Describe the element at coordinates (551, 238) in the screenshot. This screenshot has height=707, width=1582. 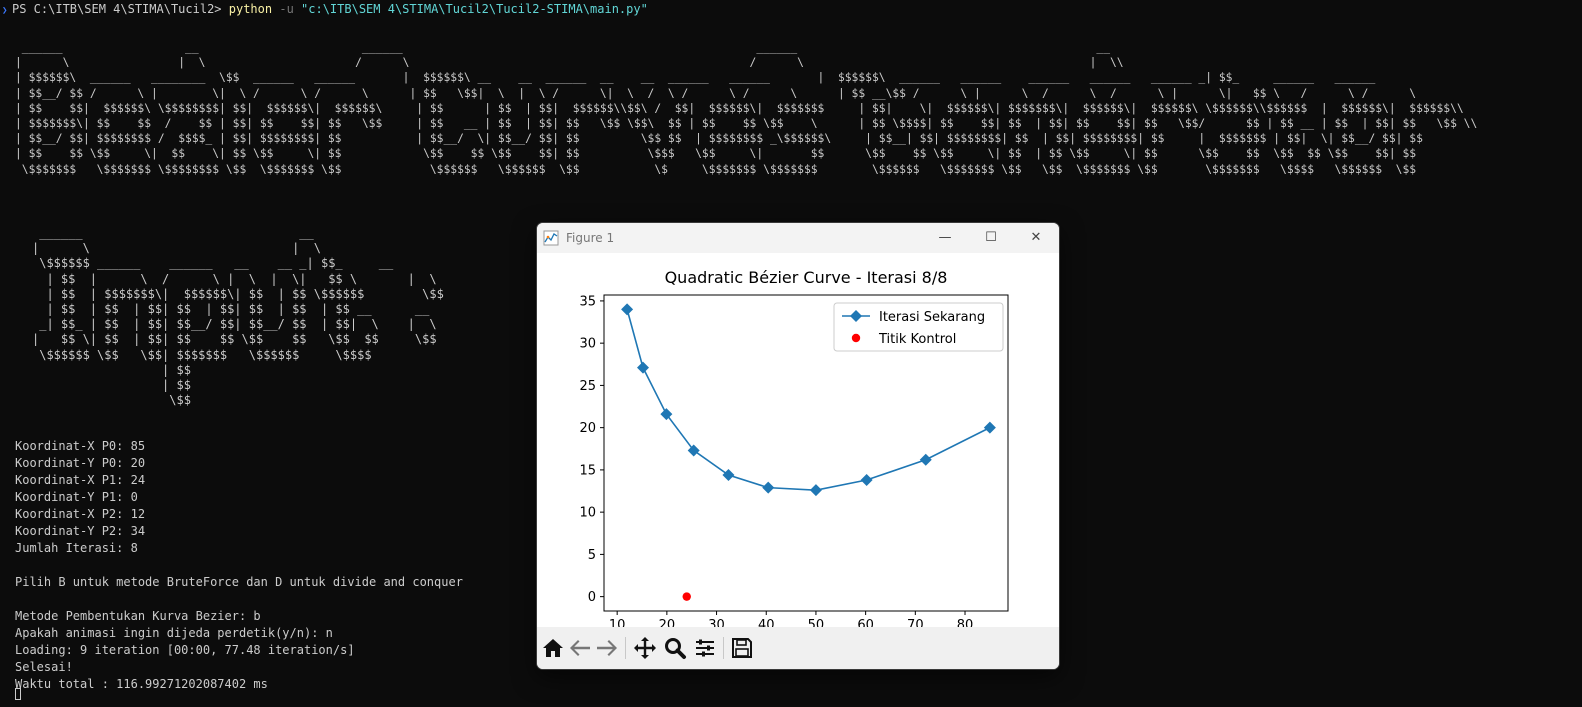
I see `matplotlib-app-icon` at that location.